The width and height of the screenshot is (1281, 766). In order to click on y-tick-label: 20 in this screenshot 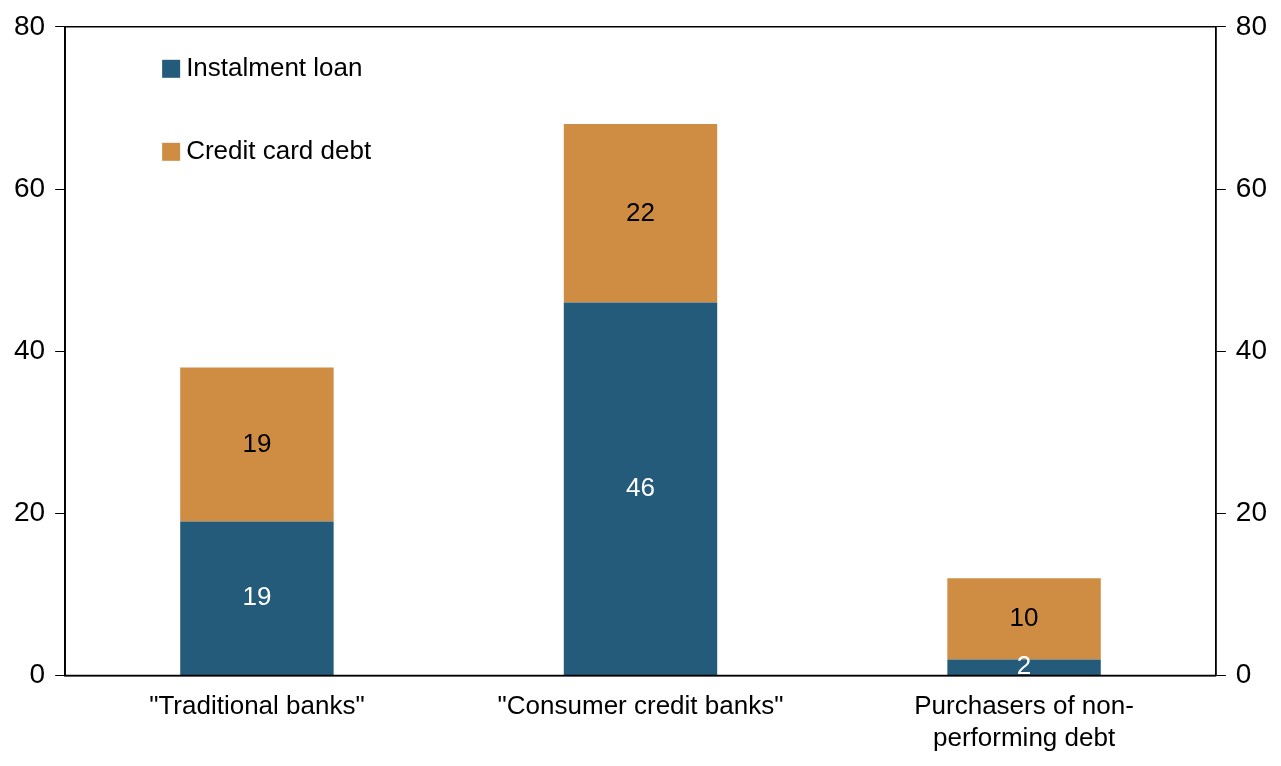, I will do `click(29, 512)`.